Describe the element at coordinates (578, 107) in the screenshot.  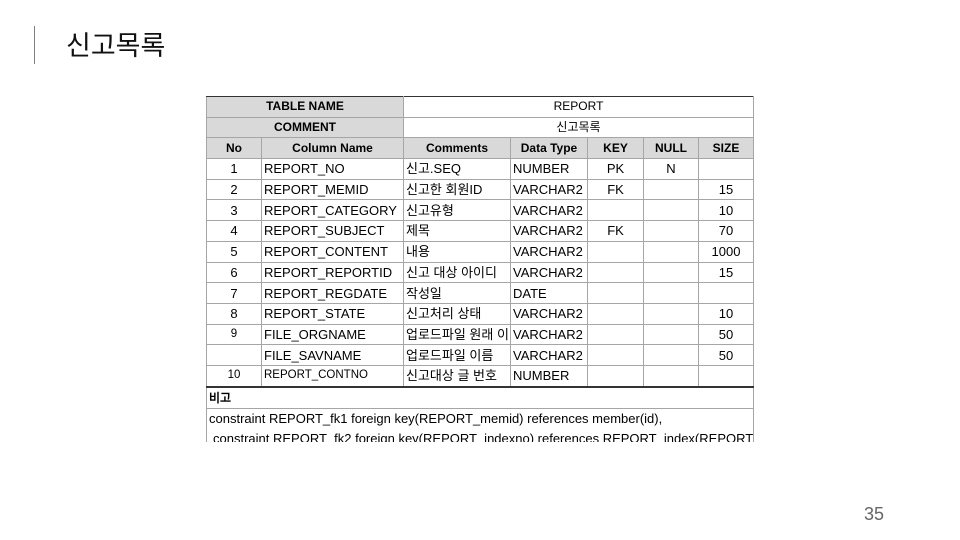
I see `meta-value: REPORT` at that location.